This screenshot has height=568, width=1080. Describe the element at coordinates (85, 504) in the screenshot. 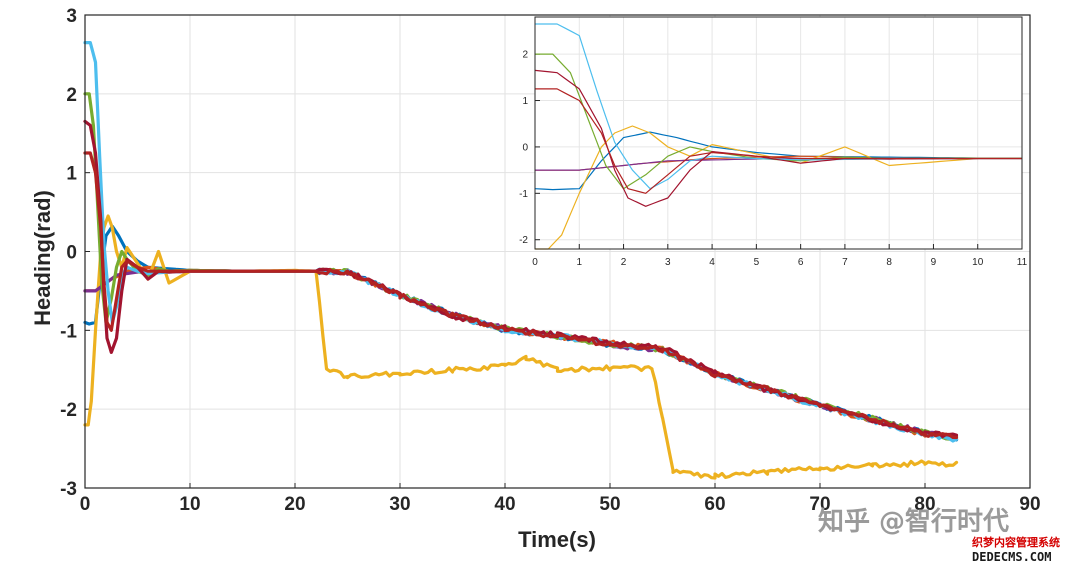

I see `main-x-tick-label: 0` at that location.